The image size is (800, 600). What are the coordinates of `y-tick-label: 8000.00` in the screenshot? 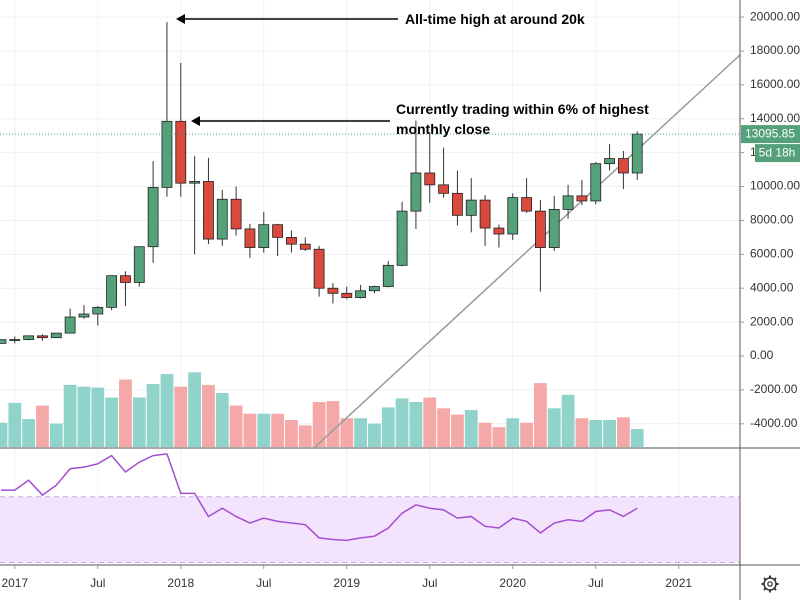 It's located at (772, 220).